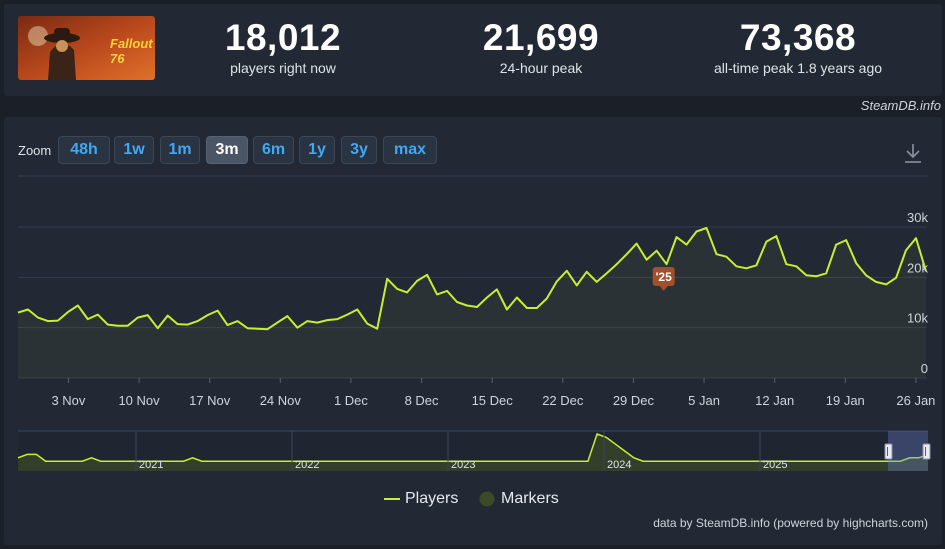 This screenshot has width=945, height=549. What do you see at coordinates (351, 400) in the screenshot?
I see `x-tick-label: 1 Dec` at bounding box center [351, 400].